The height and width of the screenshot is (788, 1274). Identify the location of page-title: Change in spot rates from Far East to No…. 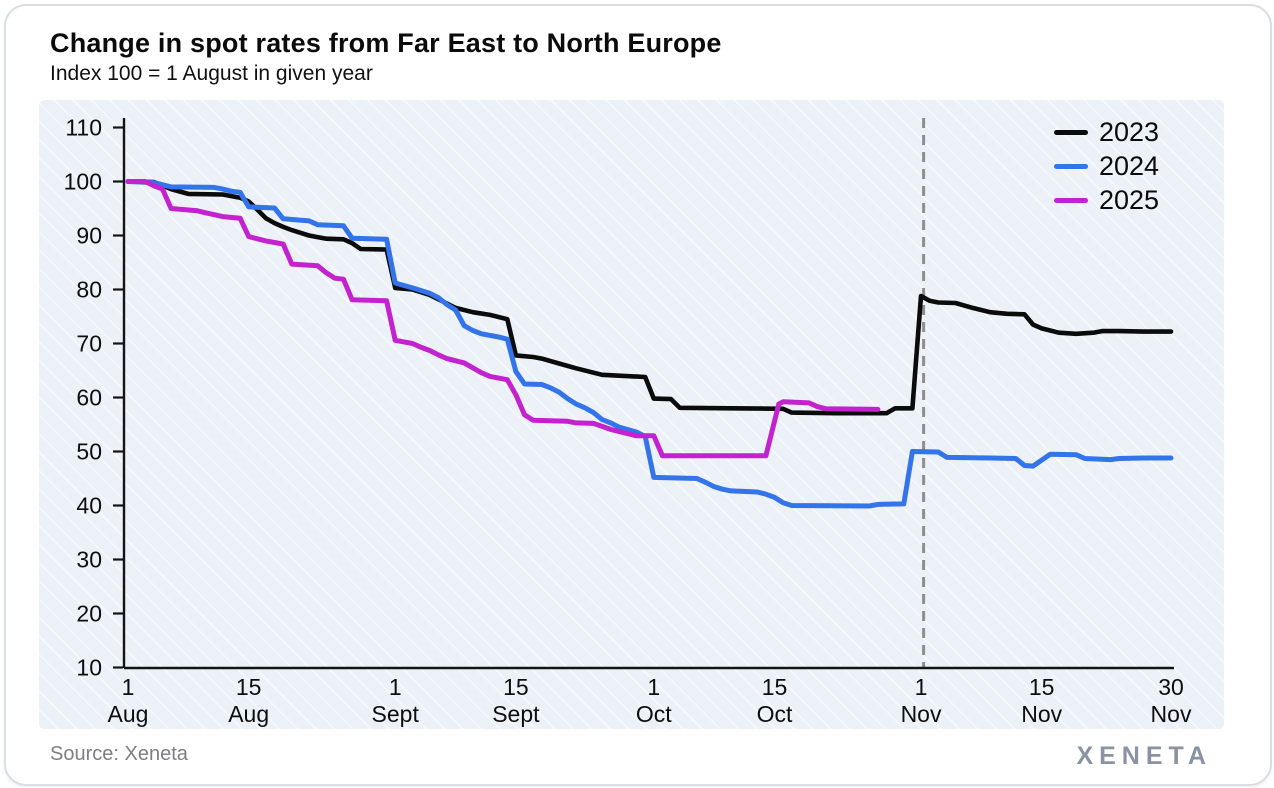
(386, 43).